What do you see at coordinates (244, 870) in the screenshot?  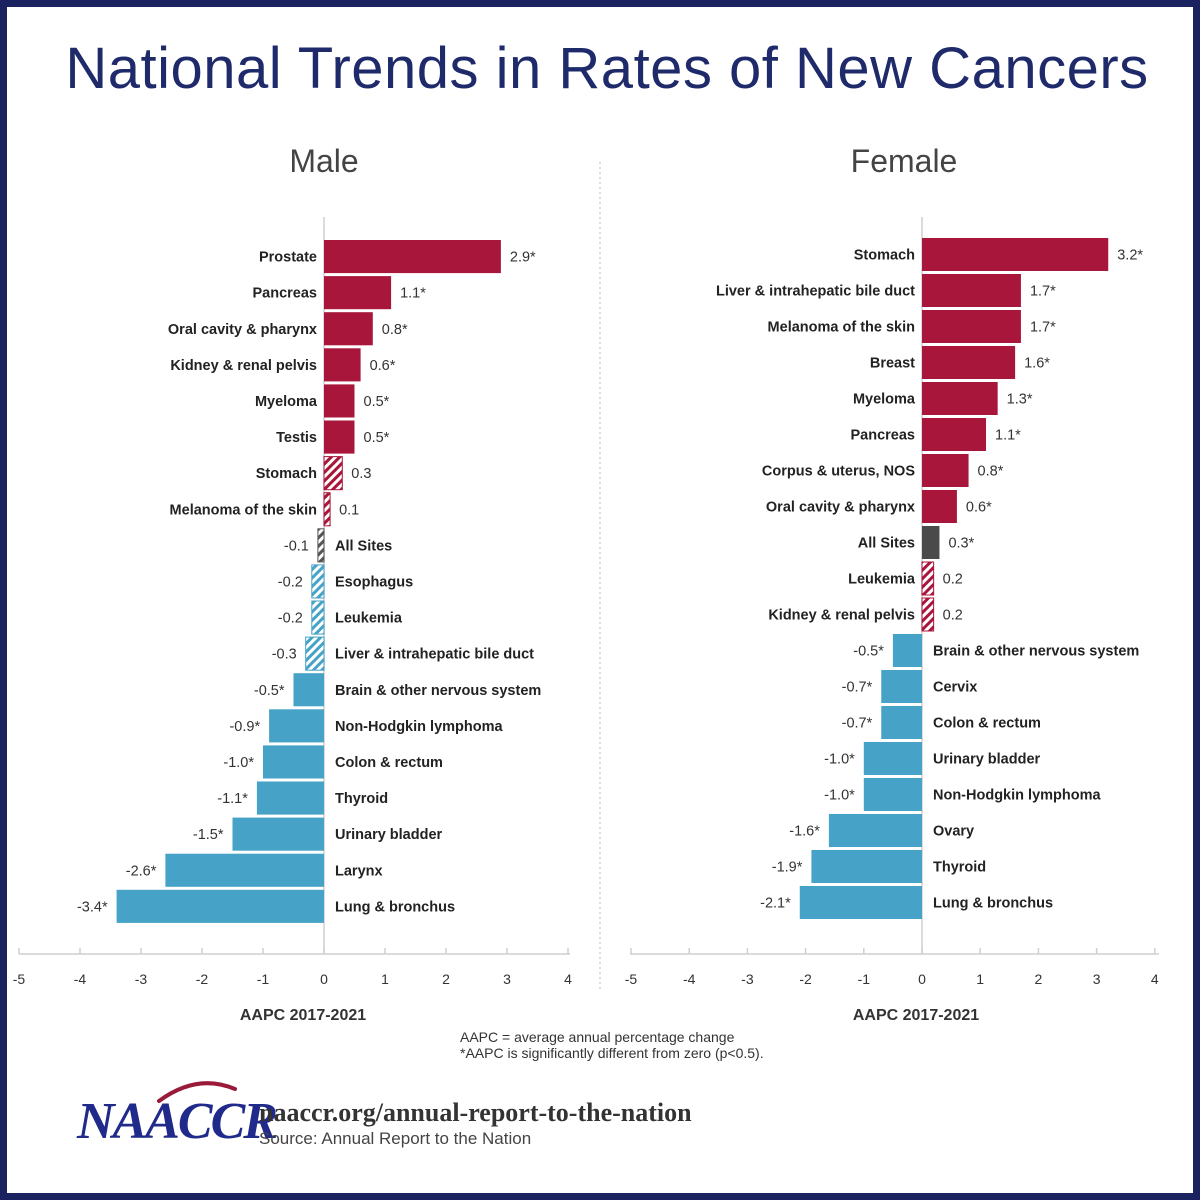 I see `bar-larynx` at bounding box center [244, 870].